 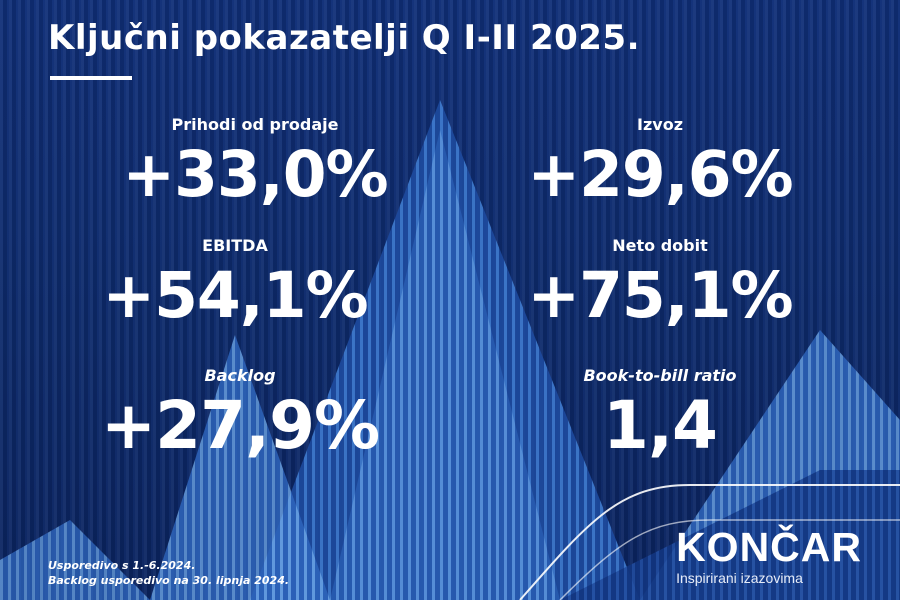 I want to click on metric-label: Neto dobit, so click(x=660, y=245).